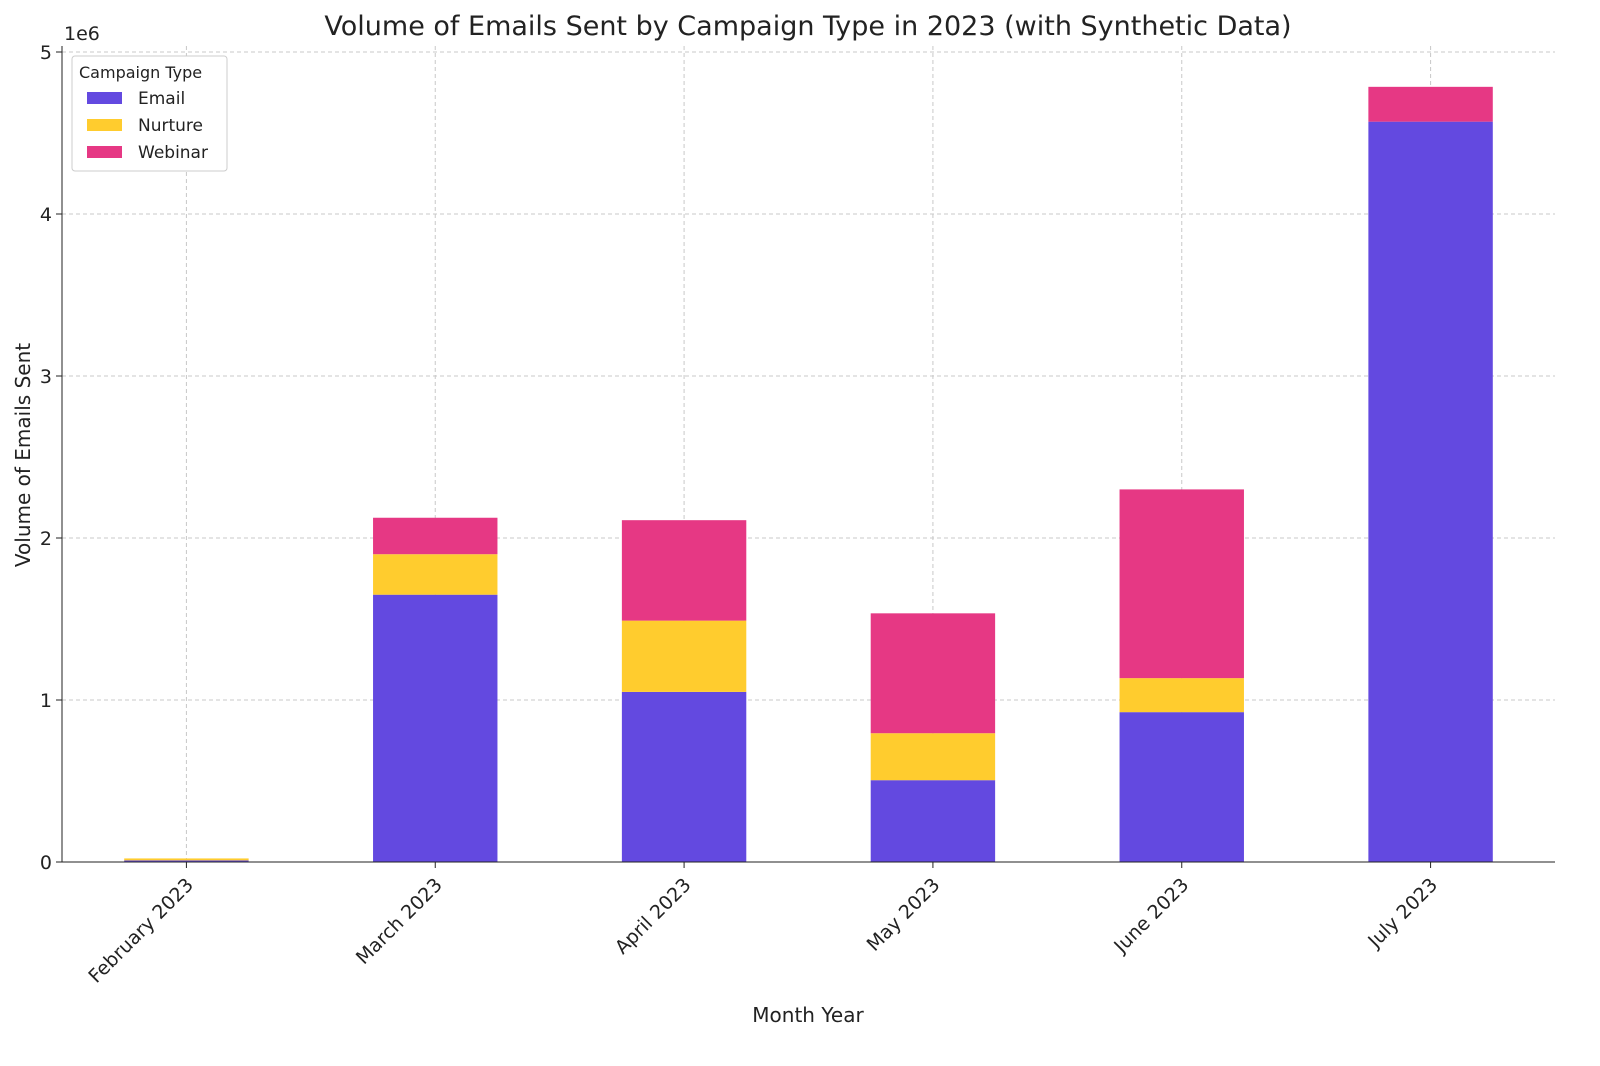  I want to click on legend-label-email: Email, so click(161, 99).